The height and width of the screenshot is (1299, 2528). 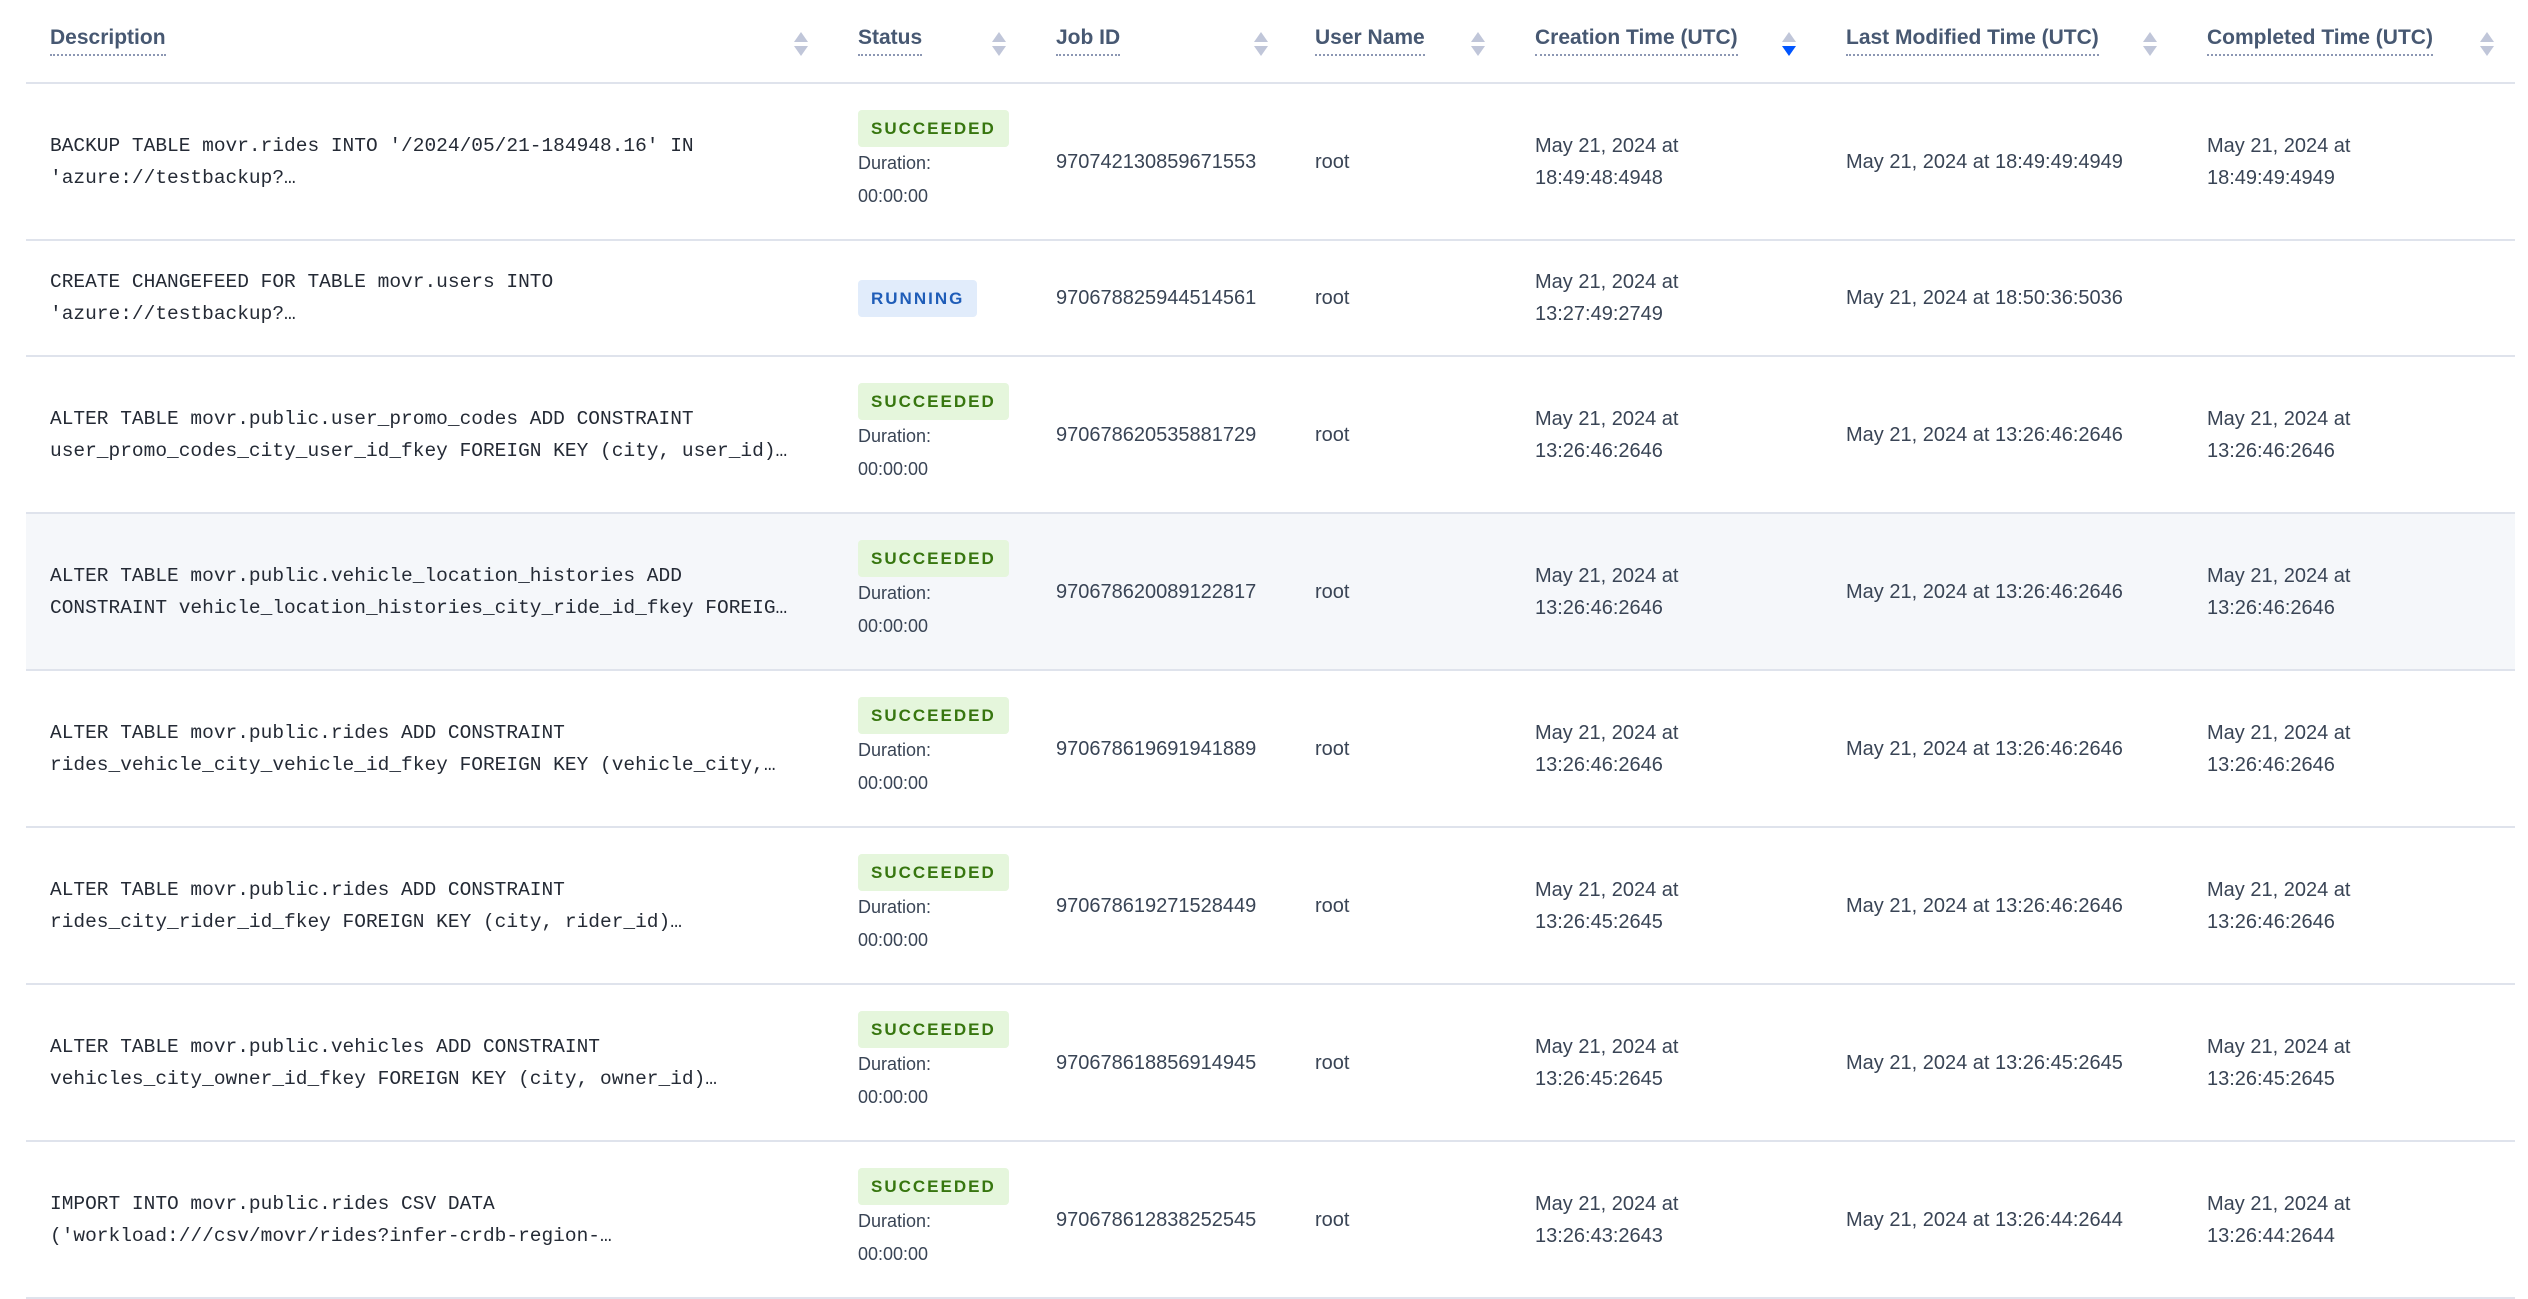 I want to click on job-id-cell: 970678619691941889, so click(x=1156, y=748).